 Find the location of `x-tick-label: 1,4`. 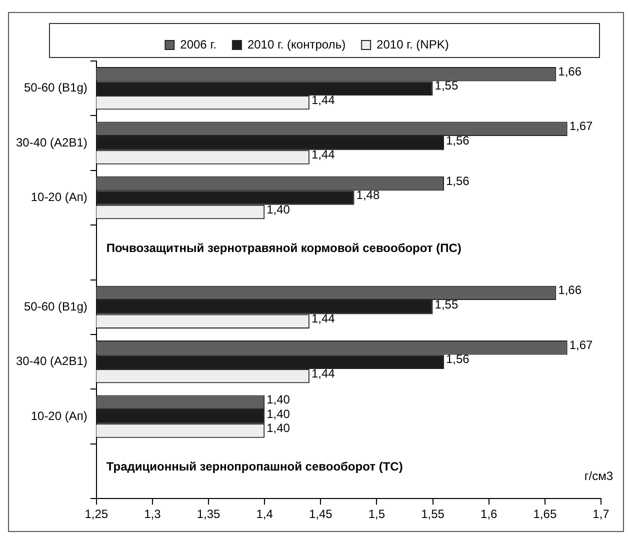

x-tick-label: 1,4 is located at coordinates (265, 514).